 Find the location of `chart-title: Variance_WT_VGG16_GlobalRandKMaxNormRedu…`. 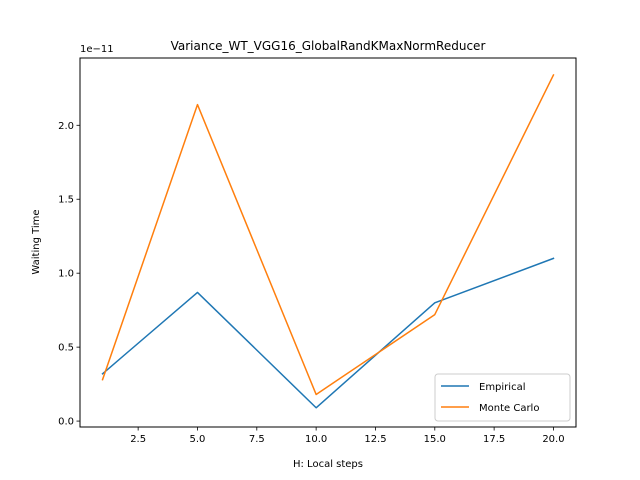

chart-title: Variance_WT_VGG16_GlobalRandKMaxNormRedu… is located at coordinates (328, 46).